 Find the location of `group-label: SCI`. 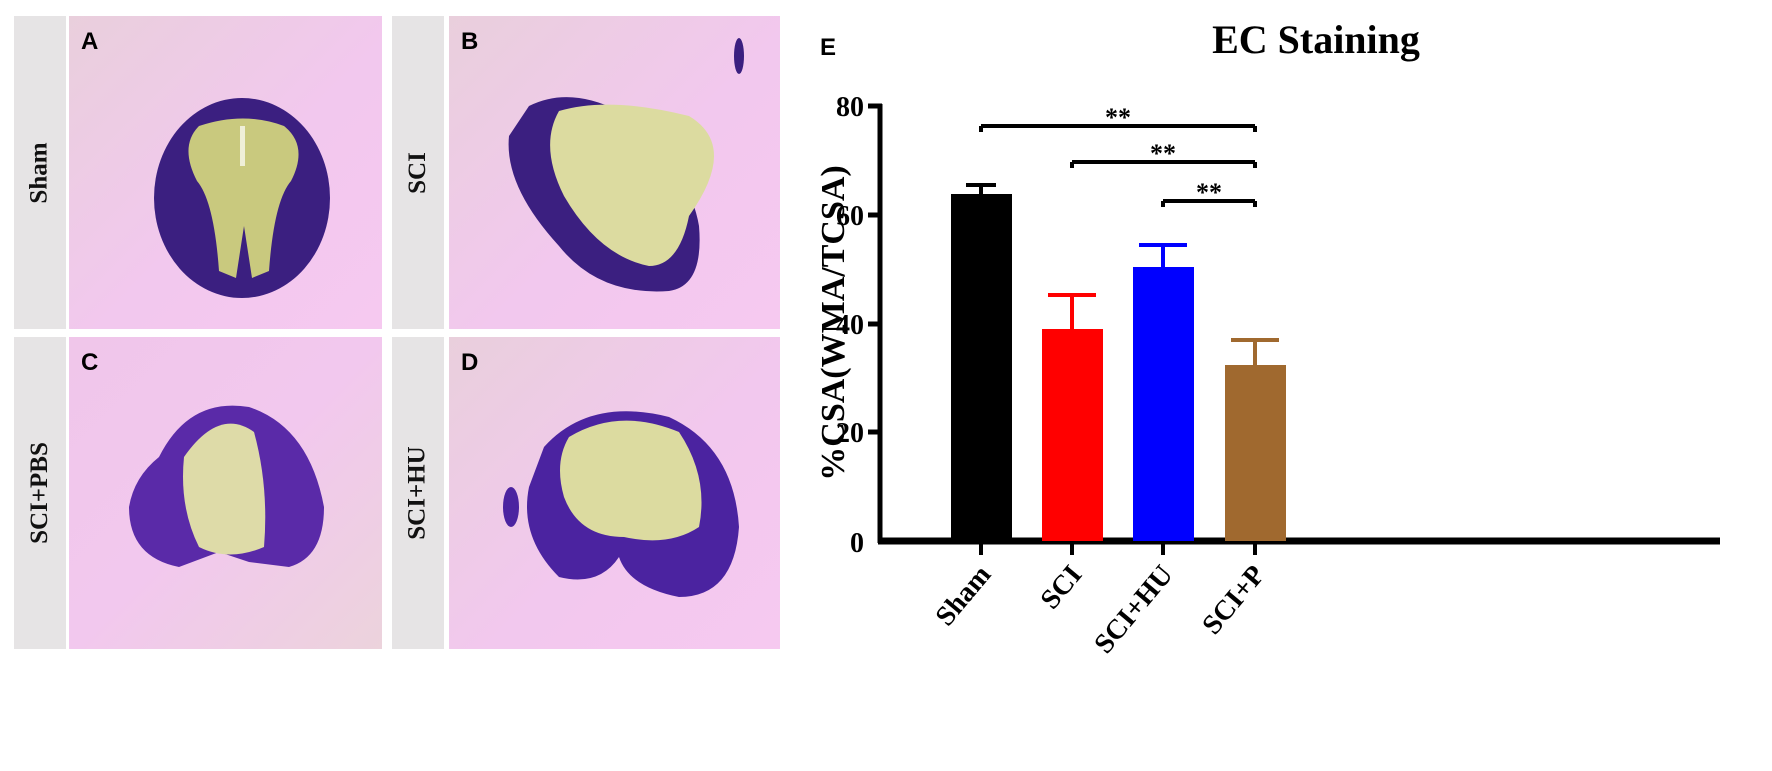

group-label: SCI is located at coordinates (417, 172).